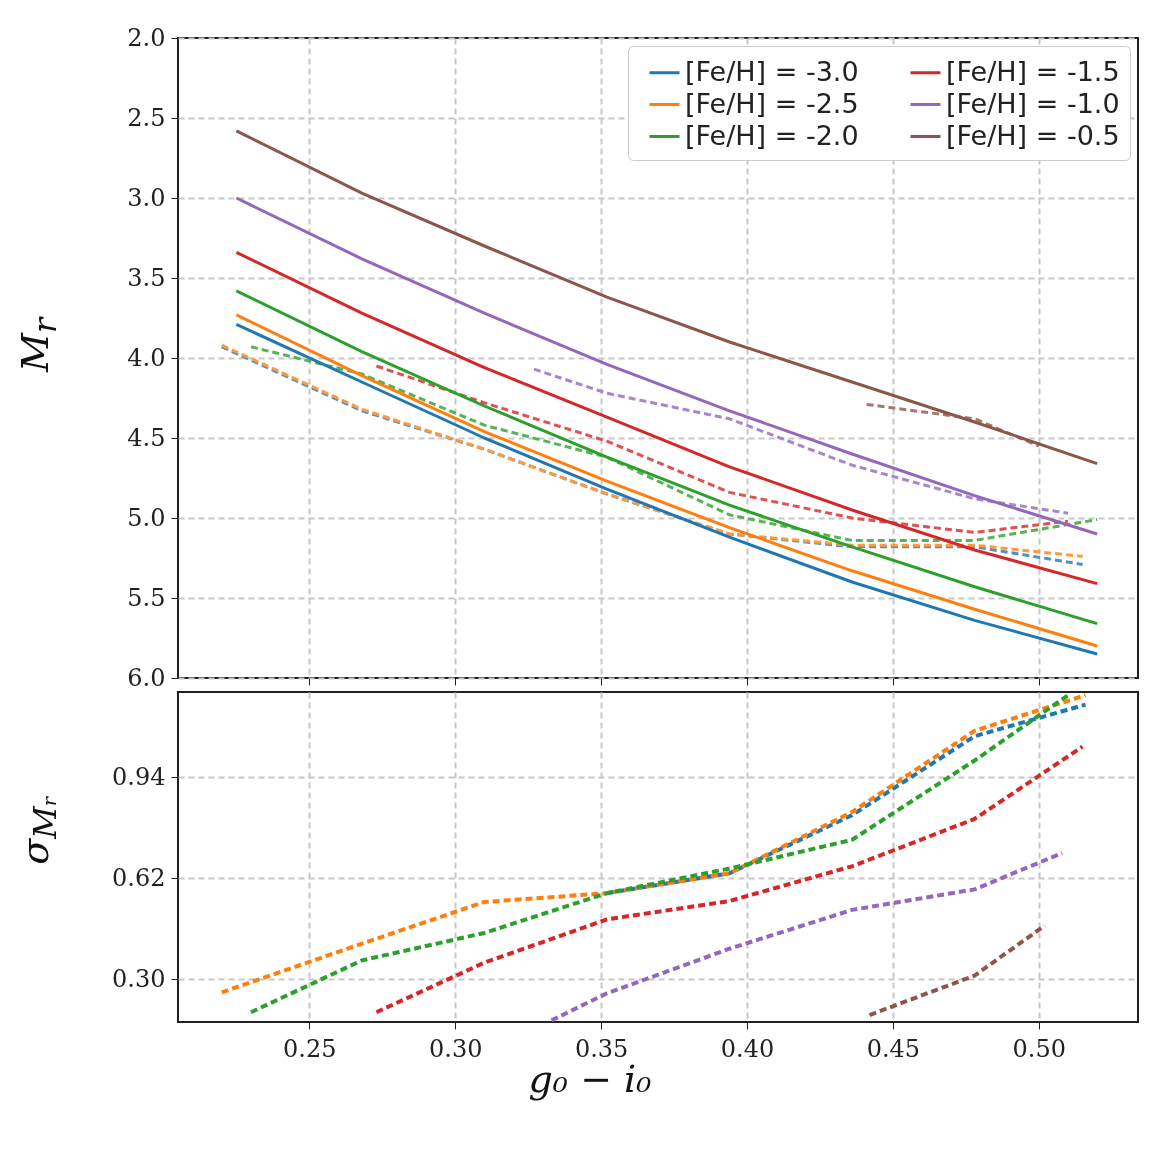  Describe the element at coordinates (1033, 135) in the screenshot. I see `legend-label: [Fe/H] = -0.5` at that location.